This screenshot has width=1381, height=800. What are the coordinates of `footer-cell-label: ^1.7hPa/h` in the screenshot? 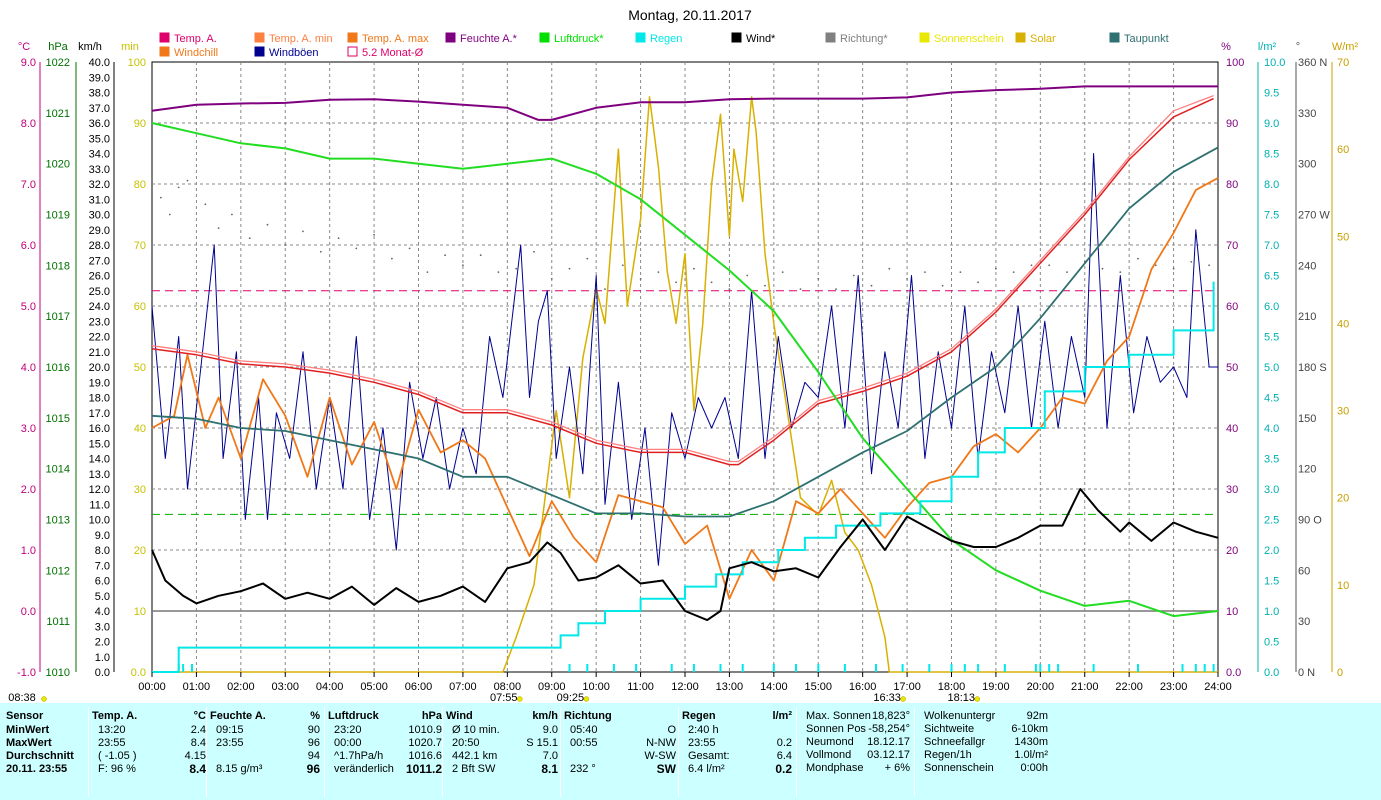 It's located at (359, 756).